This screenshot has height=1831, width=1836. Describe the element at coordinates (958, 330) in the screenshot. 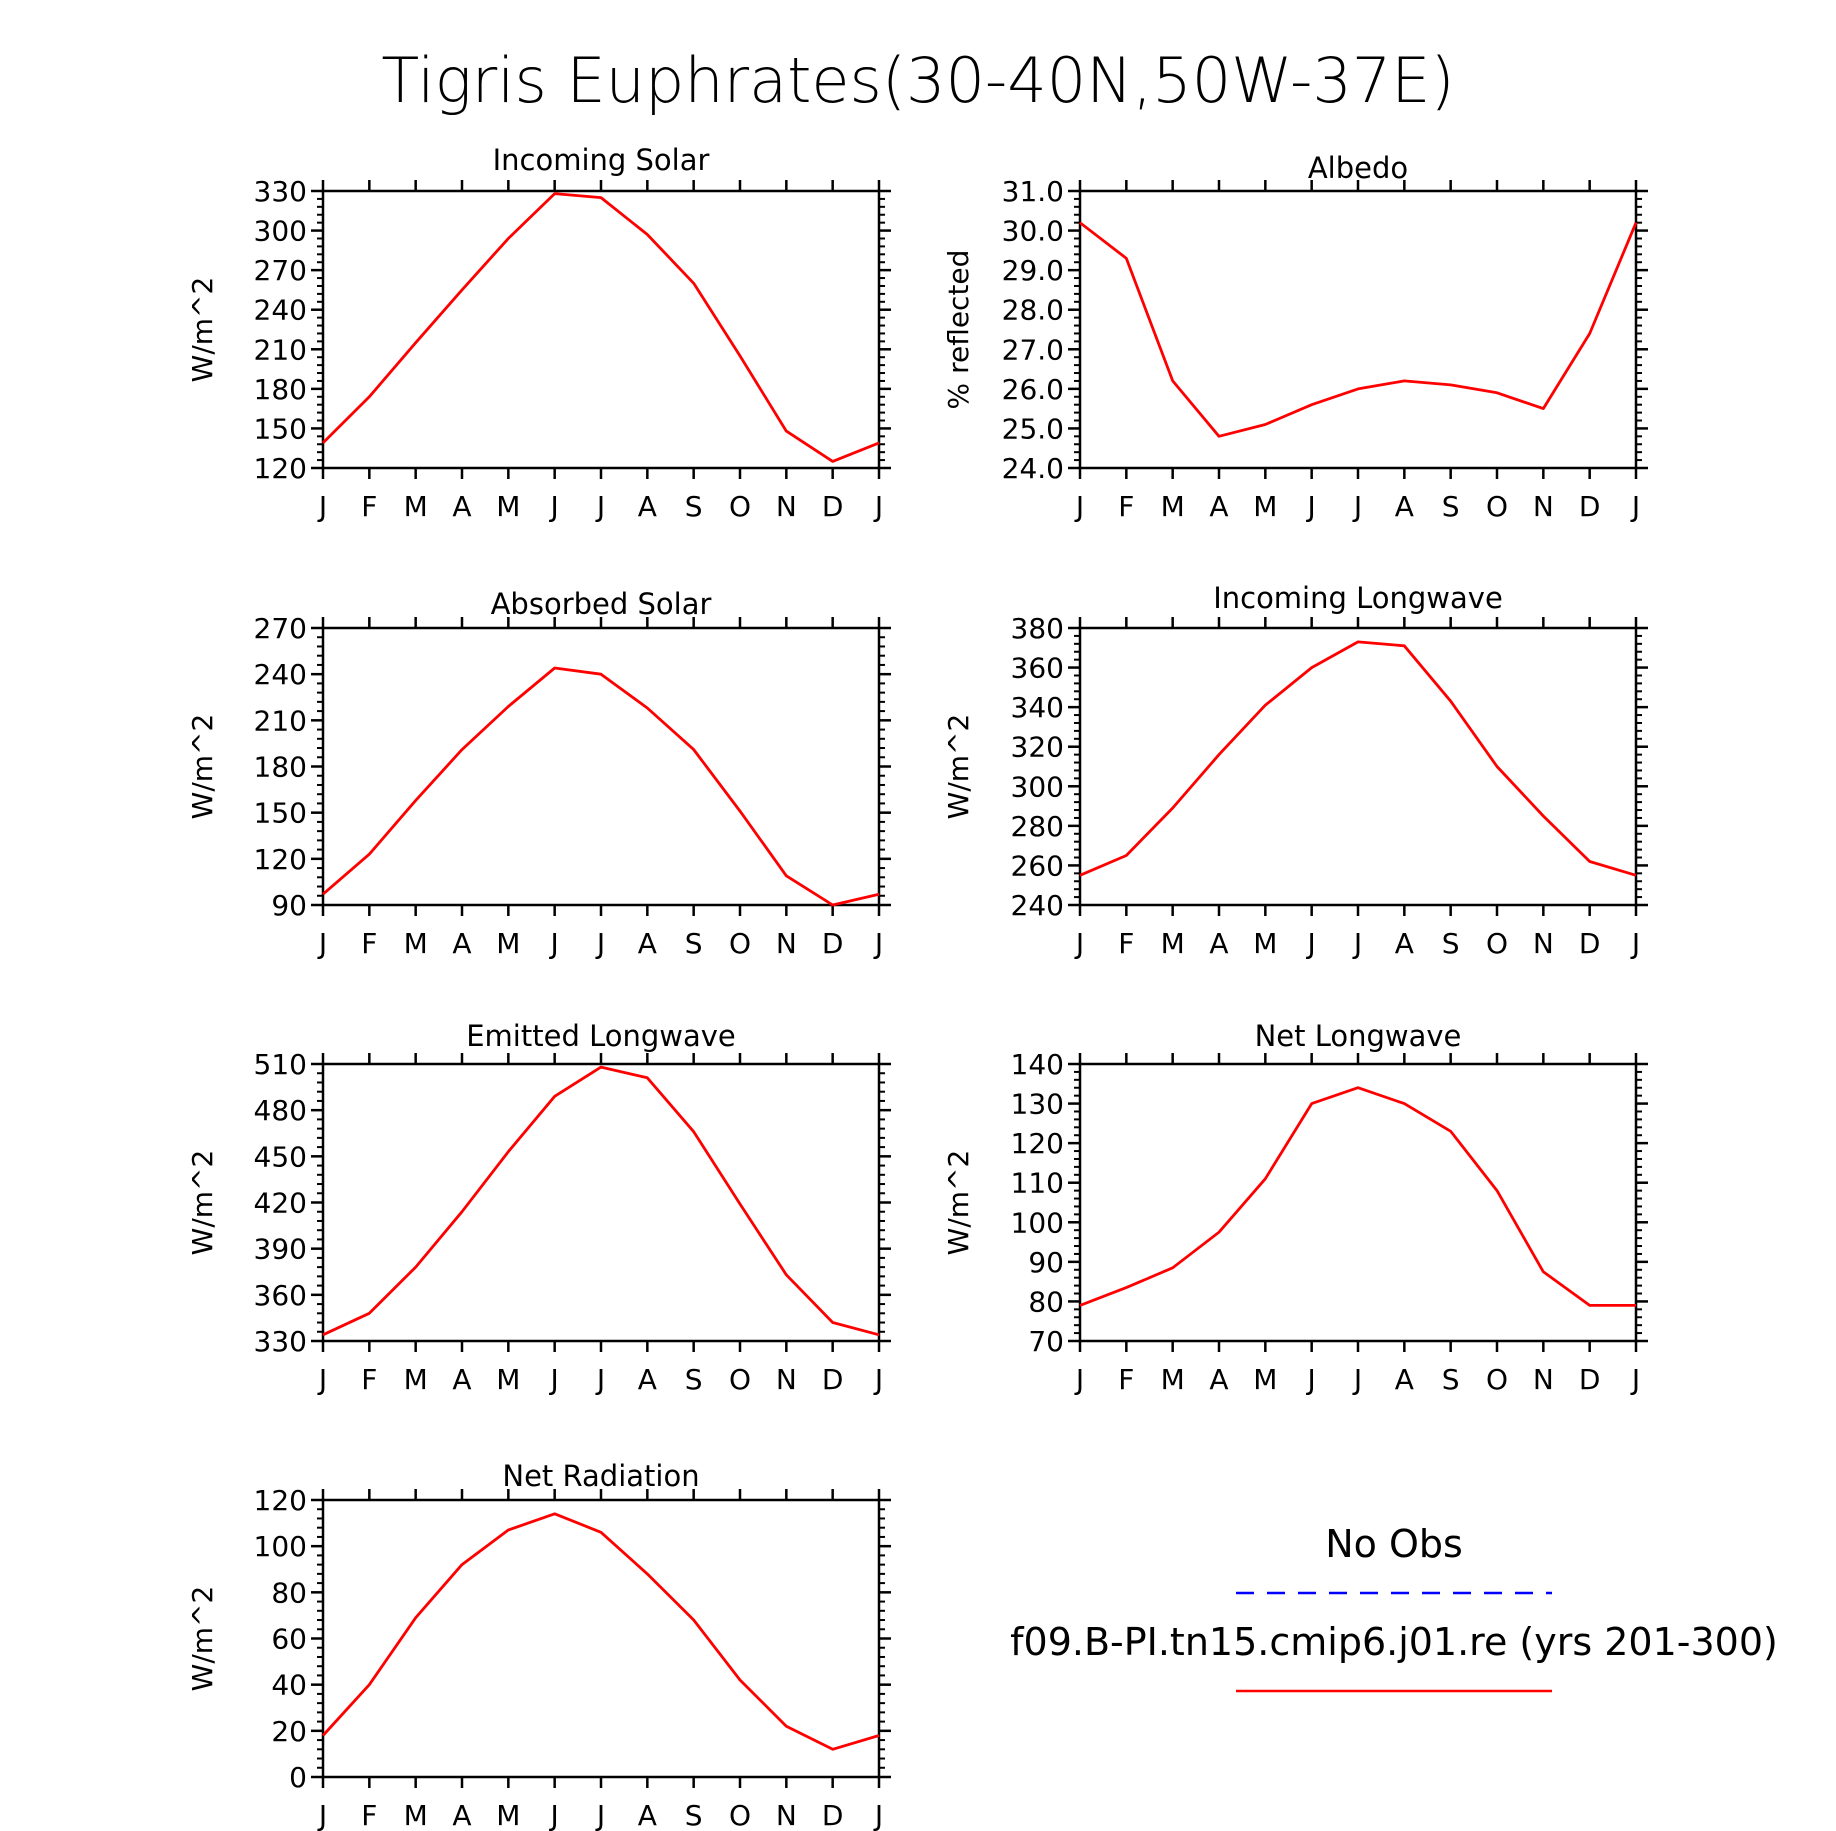

I see `y-axis-label: % reflected` at that location.